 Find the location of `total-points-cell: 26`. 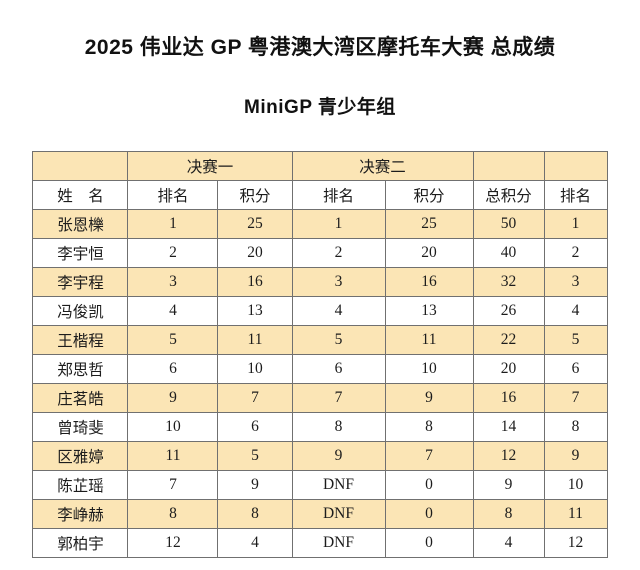

total-points-cell: 26 is located at coordinates (508, 311).